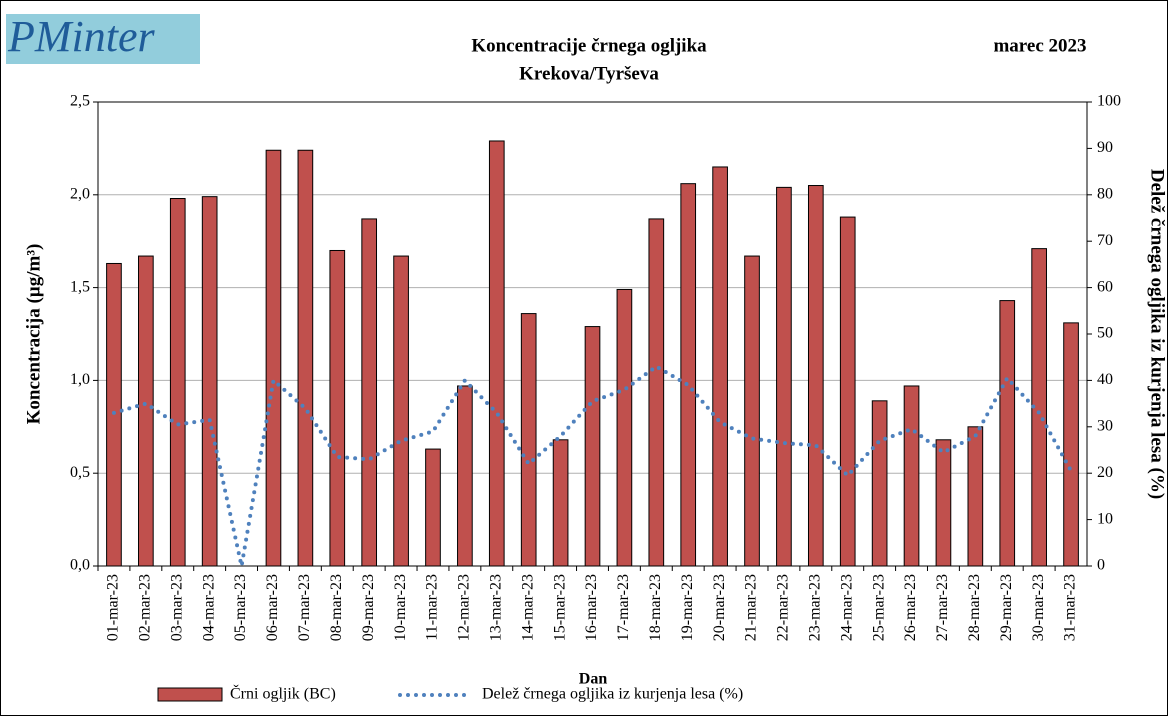 The width and height of the screenshot is (1168, 716). Describe the element at coordinates (432, 607) in the screenshot. I see `x-tick-label: 11-mar-23` at that location.